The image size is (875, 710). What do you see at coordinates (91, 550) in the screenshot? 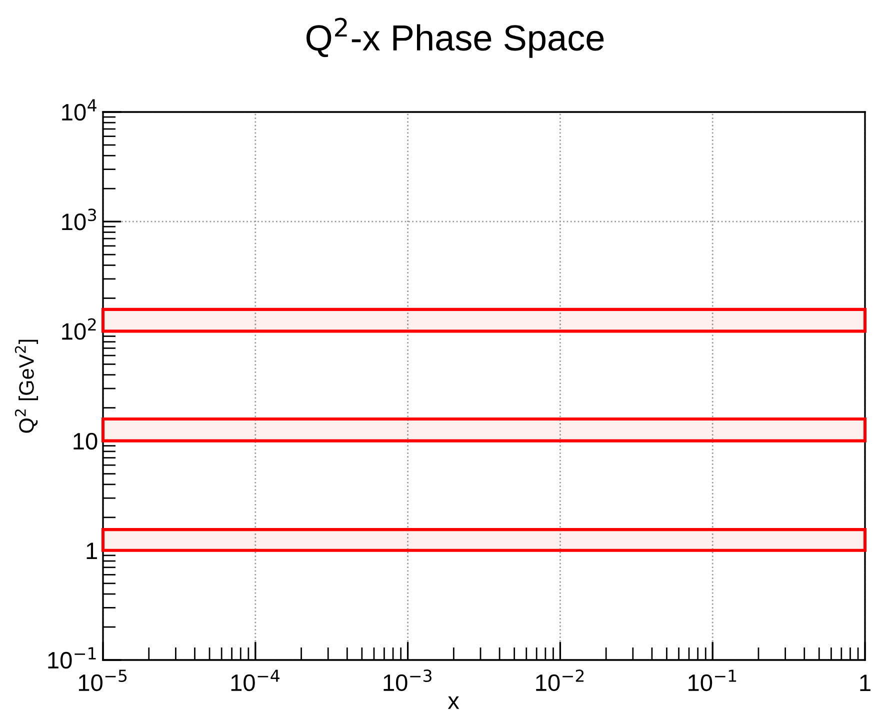
I see `y-tick-label: 1` at bounding box center [91, 550].